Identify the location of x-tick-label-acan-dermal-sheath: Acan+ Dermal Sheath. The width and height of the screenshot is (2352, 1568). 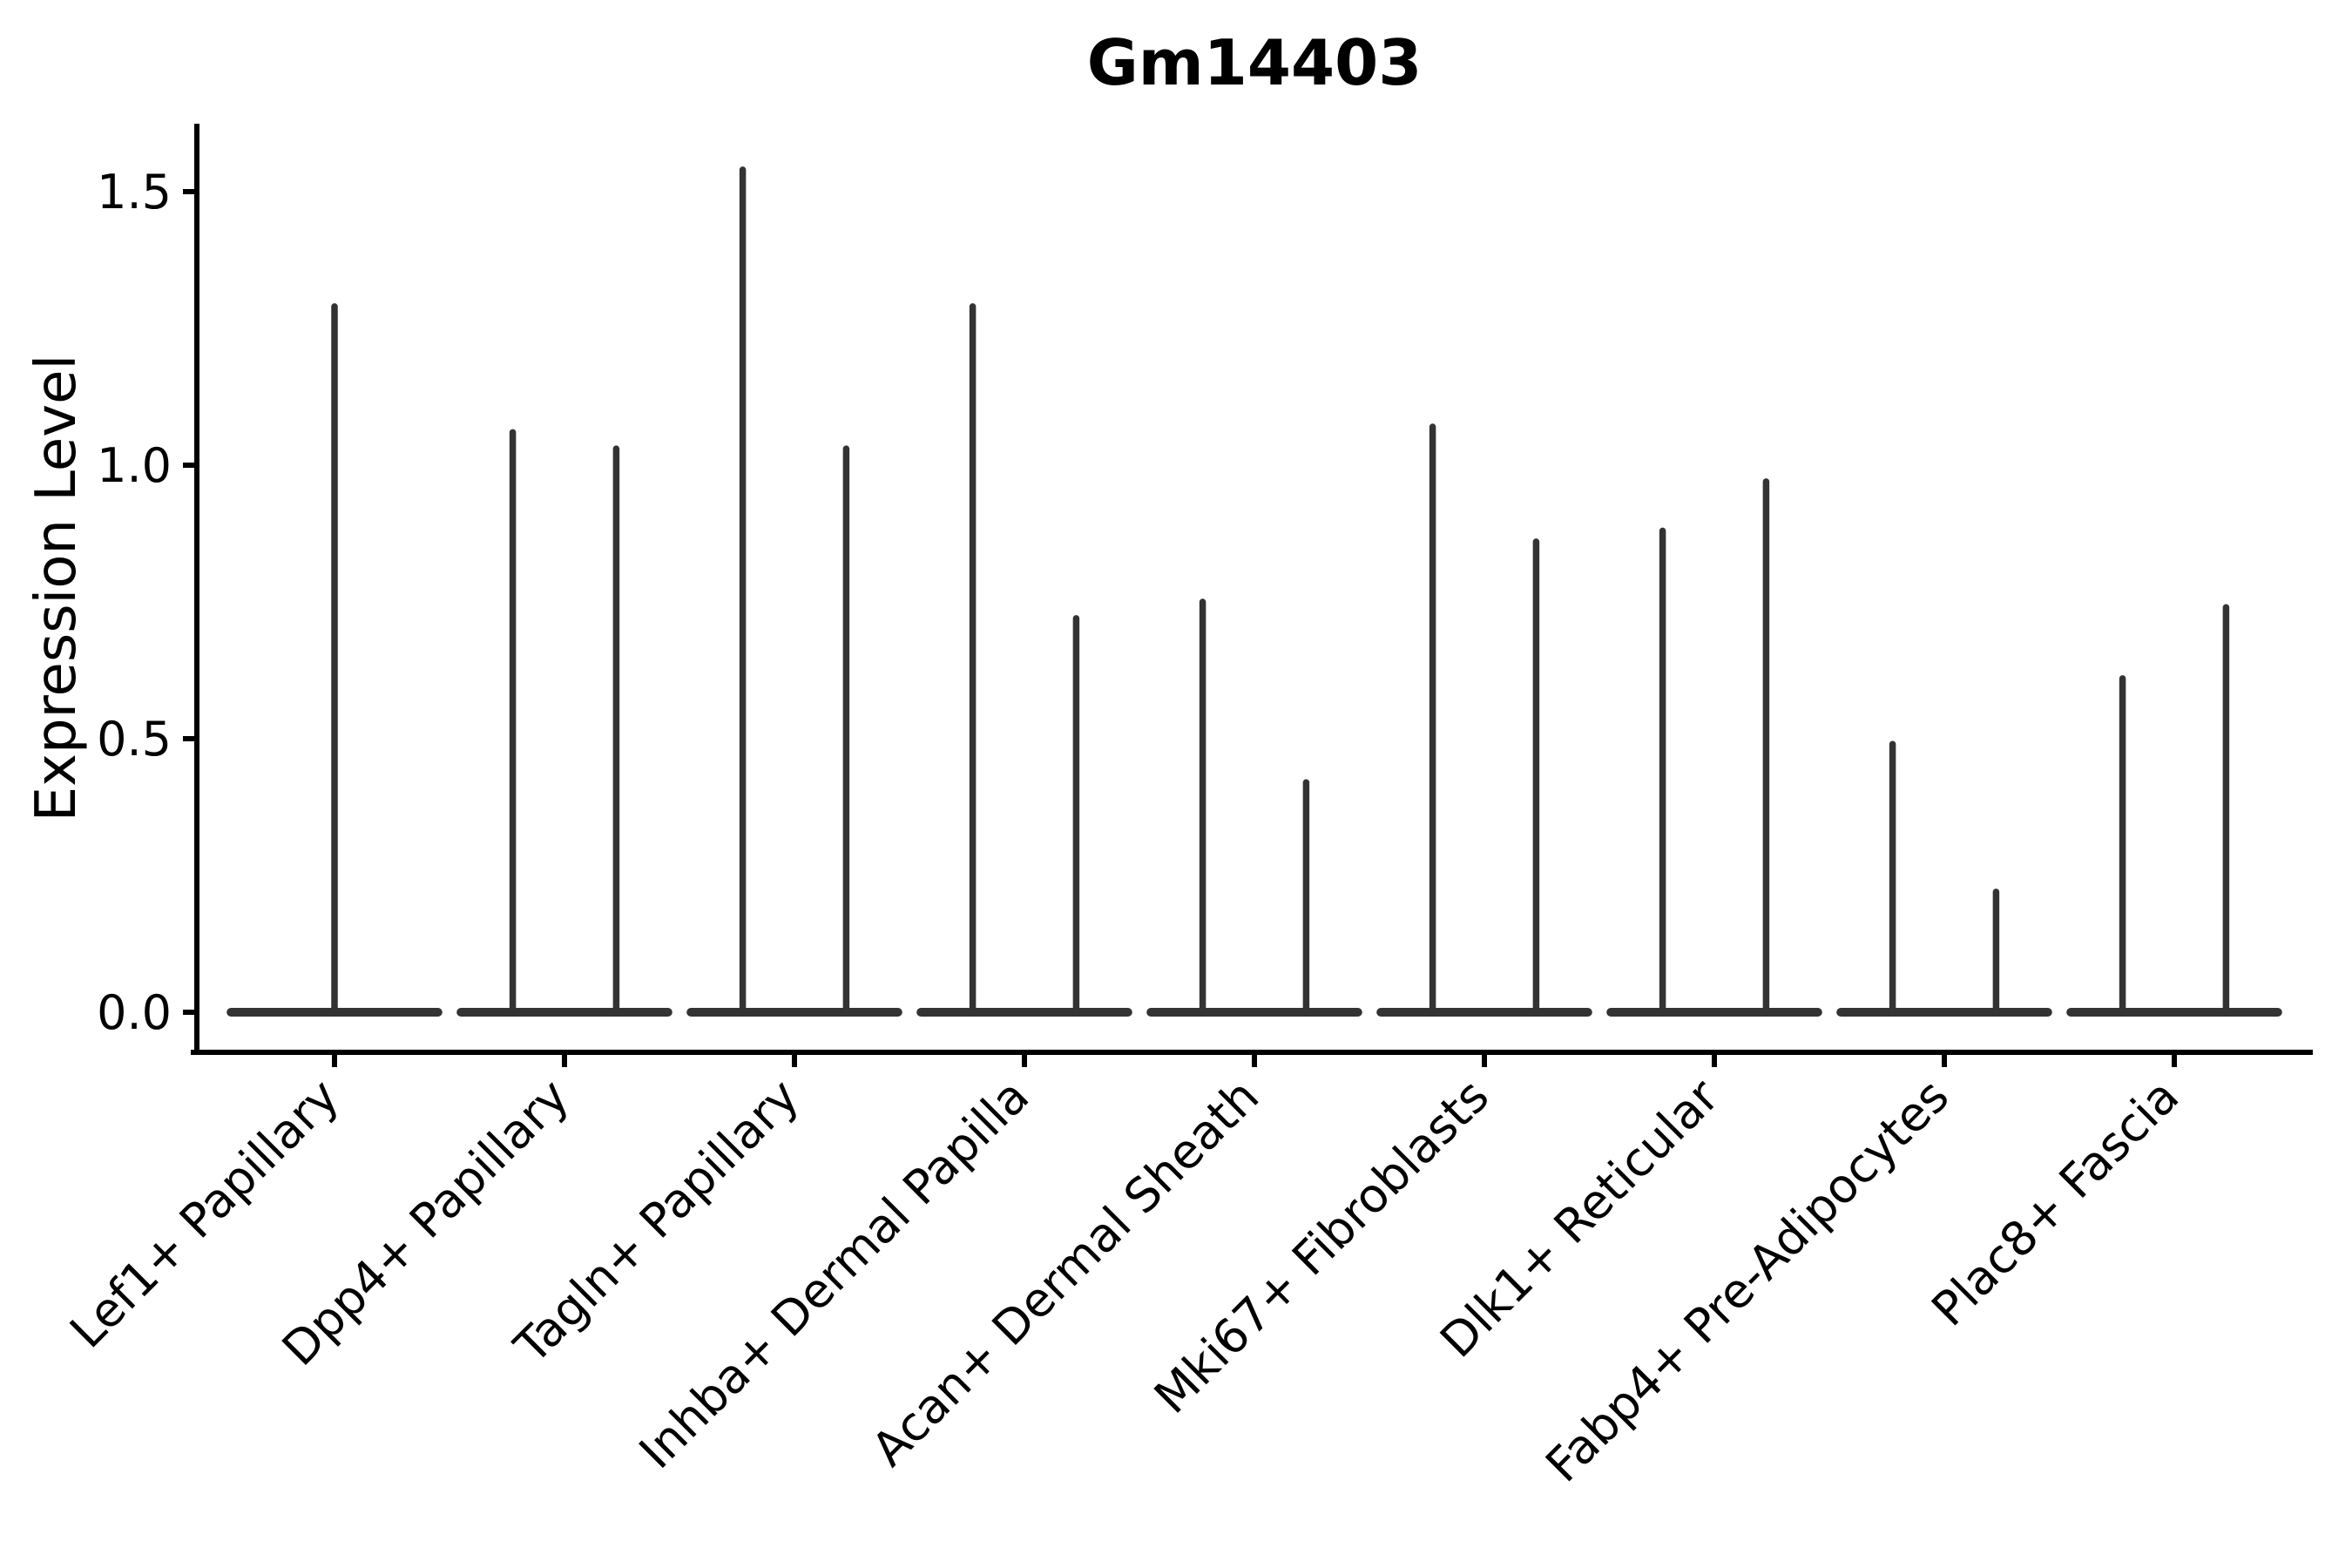
(1065, 1273).